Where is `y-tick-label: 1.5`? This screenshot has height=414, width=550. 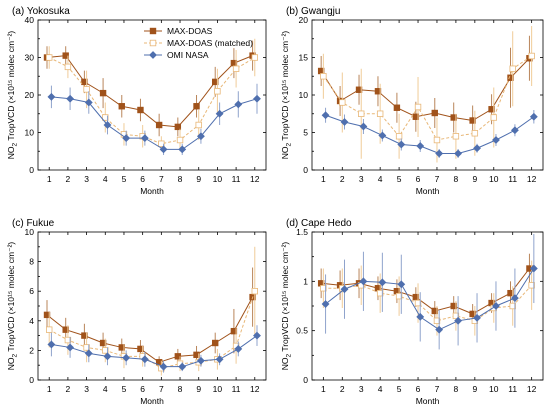
y-tick-label: 1.5 is located at coordinates (302, 232).